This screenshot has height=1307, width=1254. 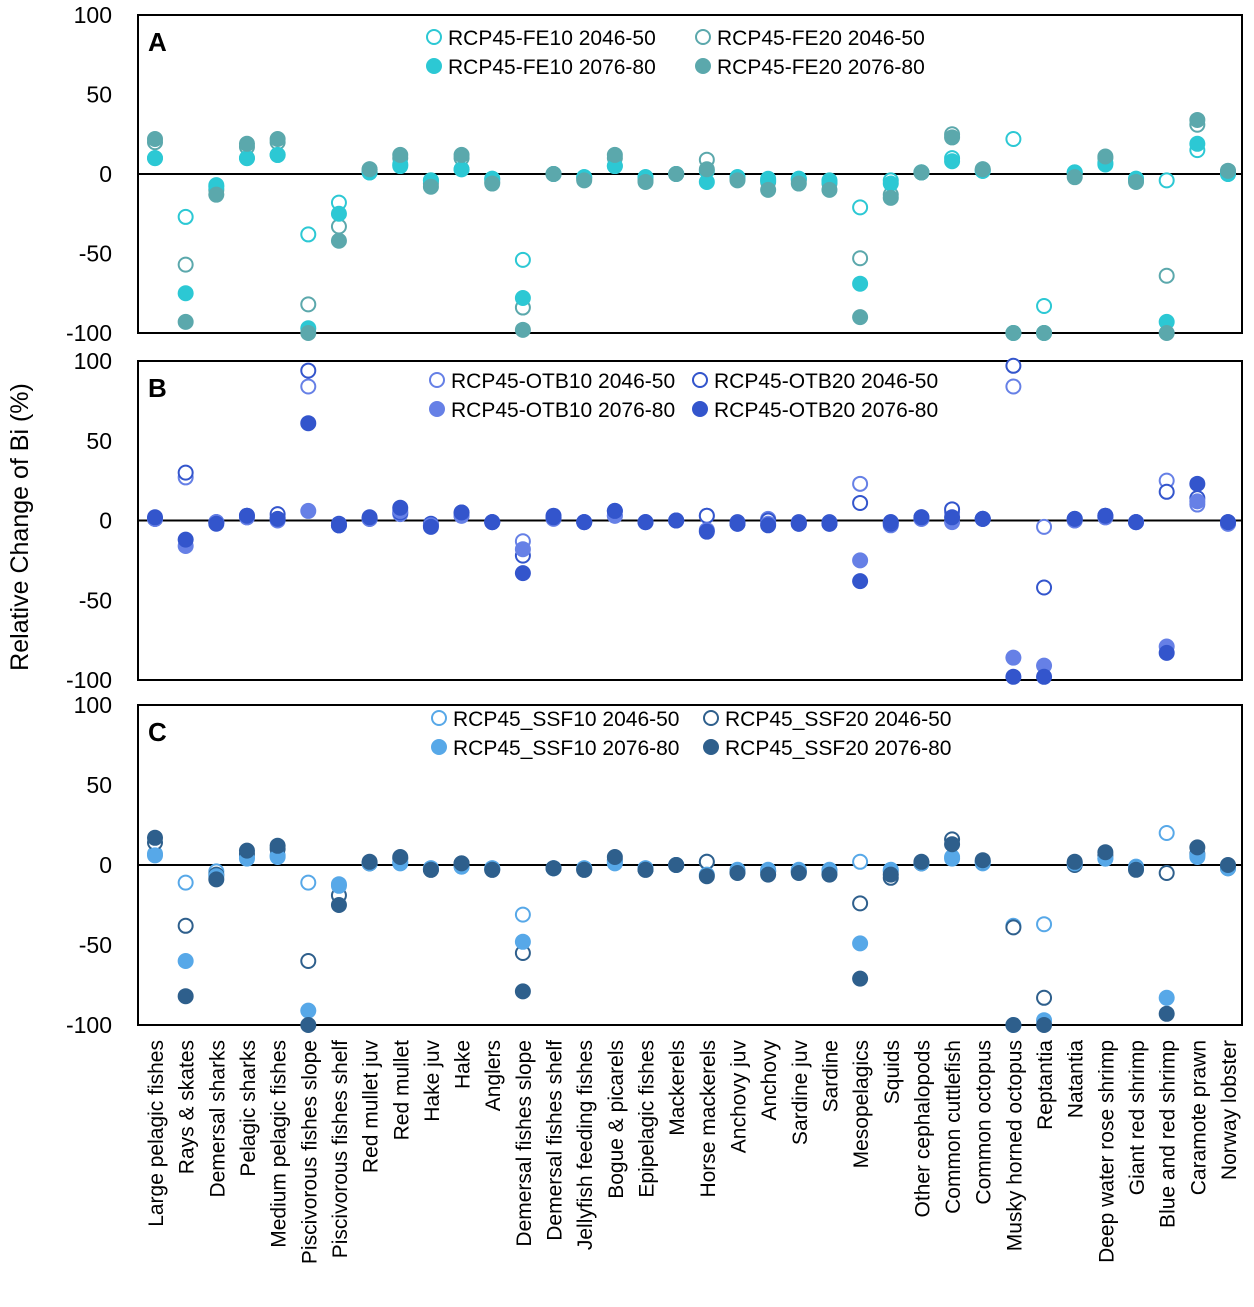 I want to click on y-axis-title: Relative Change of Bi (%), so click(x=20, y=527).